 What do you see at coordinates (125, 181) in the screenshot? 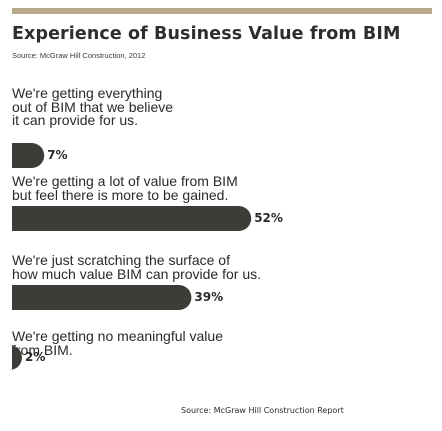
I see `category-label-line: We're getting a lot of value from BIM` at bounding box center [125, 181].